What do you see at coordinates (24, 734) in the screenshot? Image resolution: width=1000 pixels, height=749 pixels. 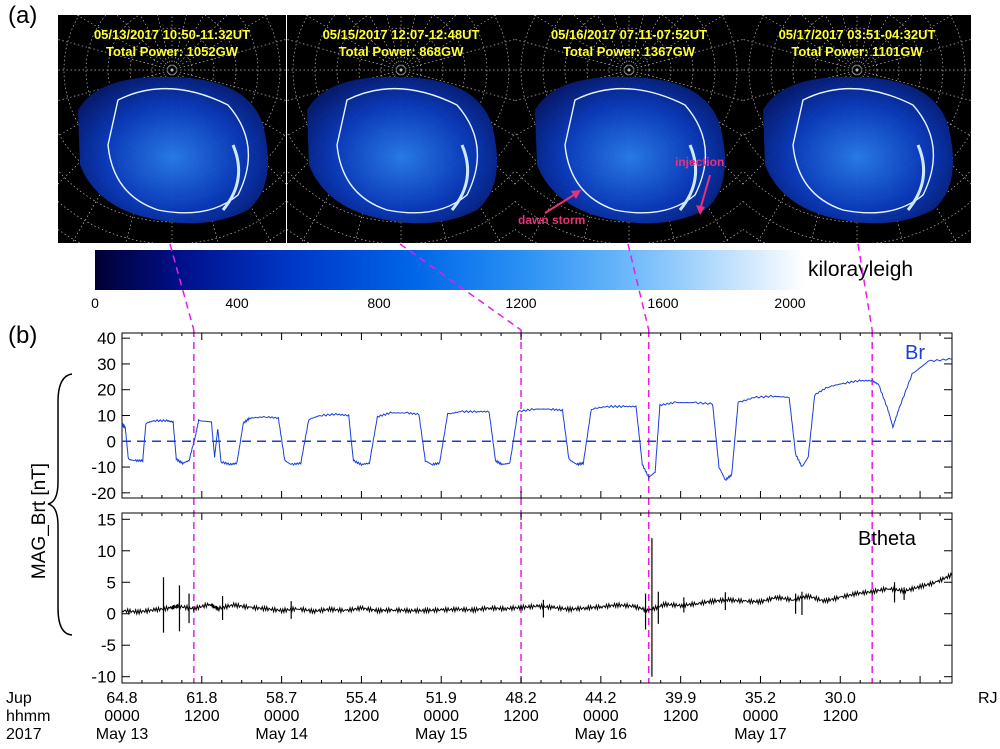 I see `x-row-label-year: 2017` at bounding box center [24, 734].